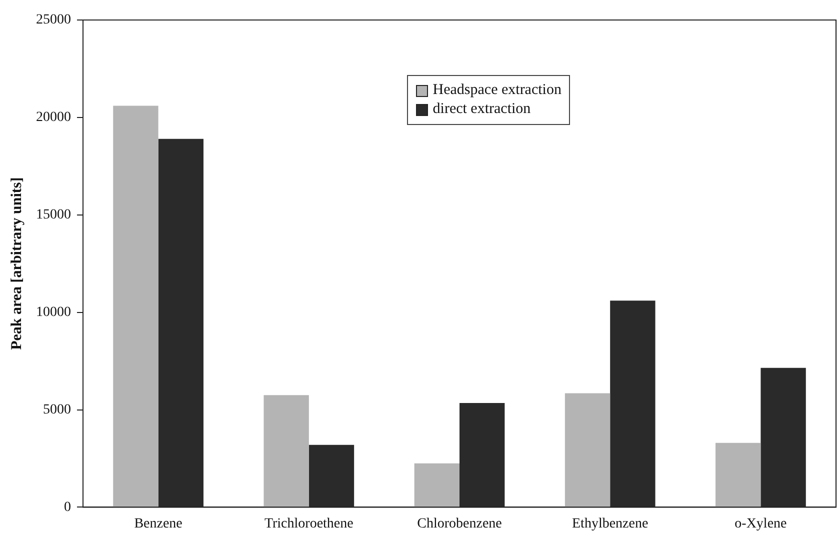 The width and height of the screenshot is (837, 544). Describe the element at coordinates (481, 109) in the screenshot. I see `legend-label: direct extraction` at that location.